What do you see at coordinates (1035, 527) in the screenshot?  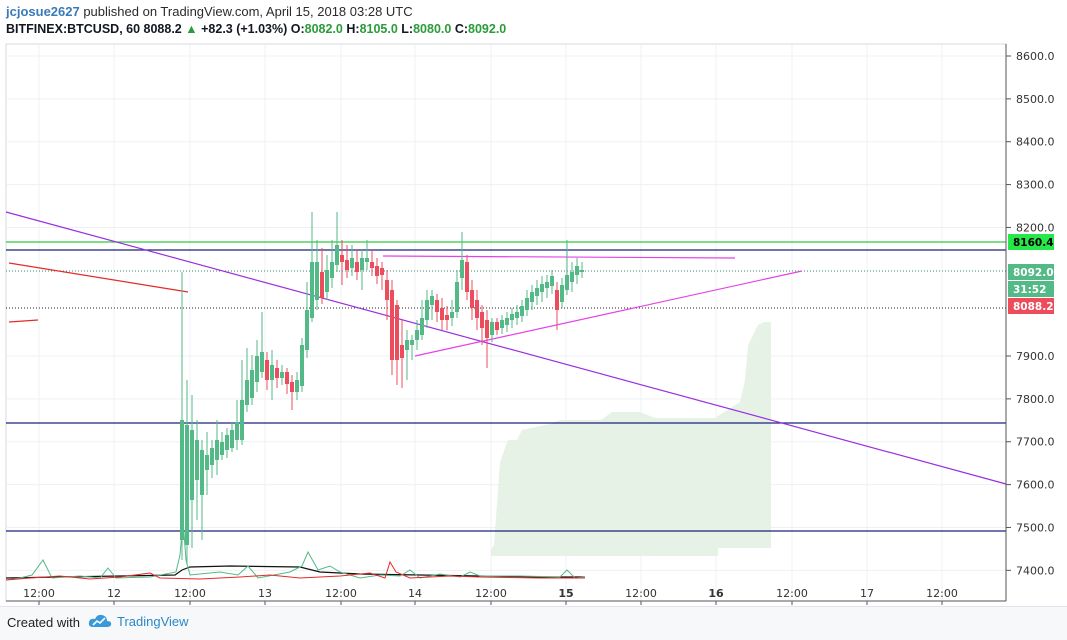 I see `price-tick-label: 7500.0` at bounding box center [1035, 527].